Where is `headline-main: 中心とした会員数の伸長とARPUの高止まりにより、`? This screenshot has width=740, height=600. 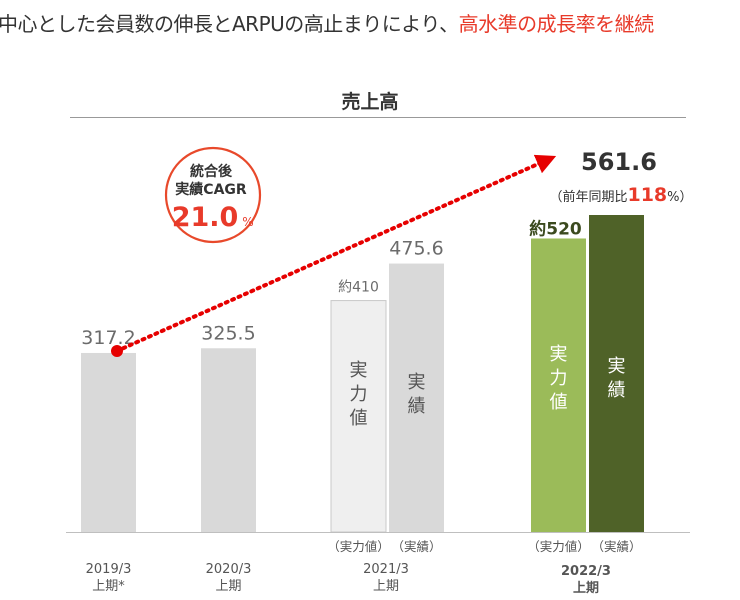
headline-main: 中心とした会員数の伸長とARPUの高止まりにより、 is located at coordinates (229, 24).